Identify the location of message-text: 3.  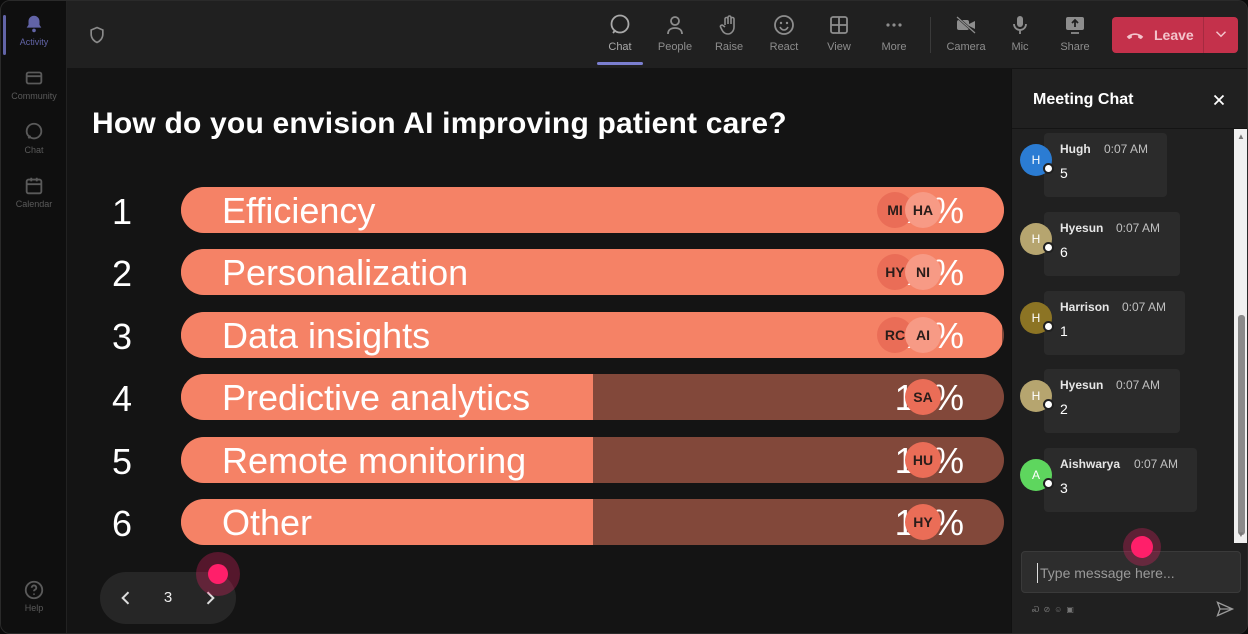
(1064, 488).